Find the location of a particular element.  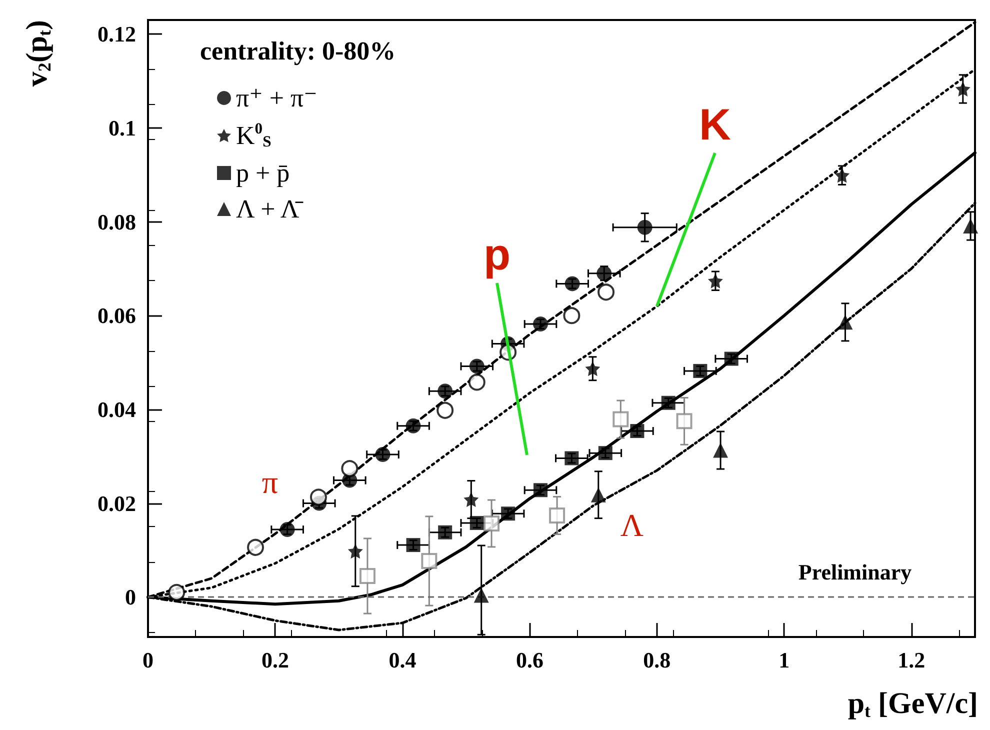

x-tick-label: 1.2 is located at coordinates (912, 660).